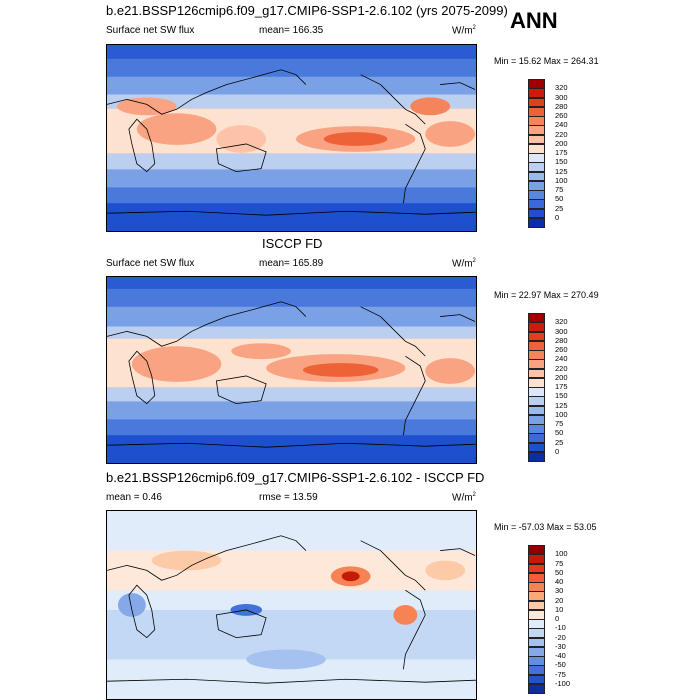 The width and height of the screenshot is (700, 700). I want to click on colorbar-label: -100, so click(563, 683).